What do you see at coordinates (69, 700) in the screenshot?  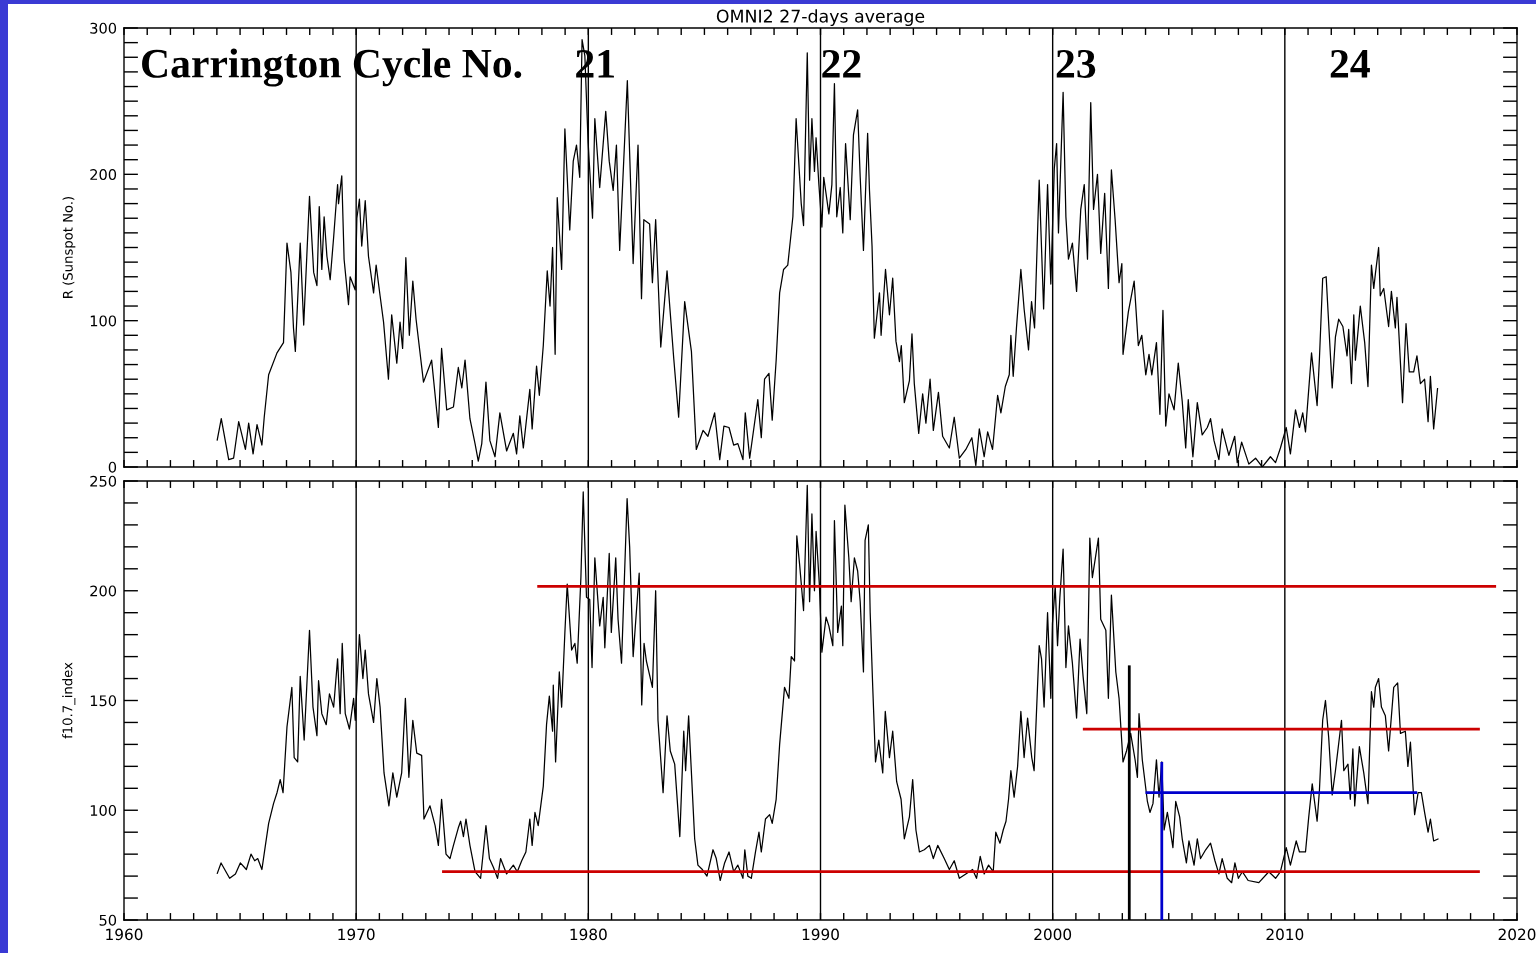 I see `y-axis-title: f10.7_index` at bounding box center [69, 700].